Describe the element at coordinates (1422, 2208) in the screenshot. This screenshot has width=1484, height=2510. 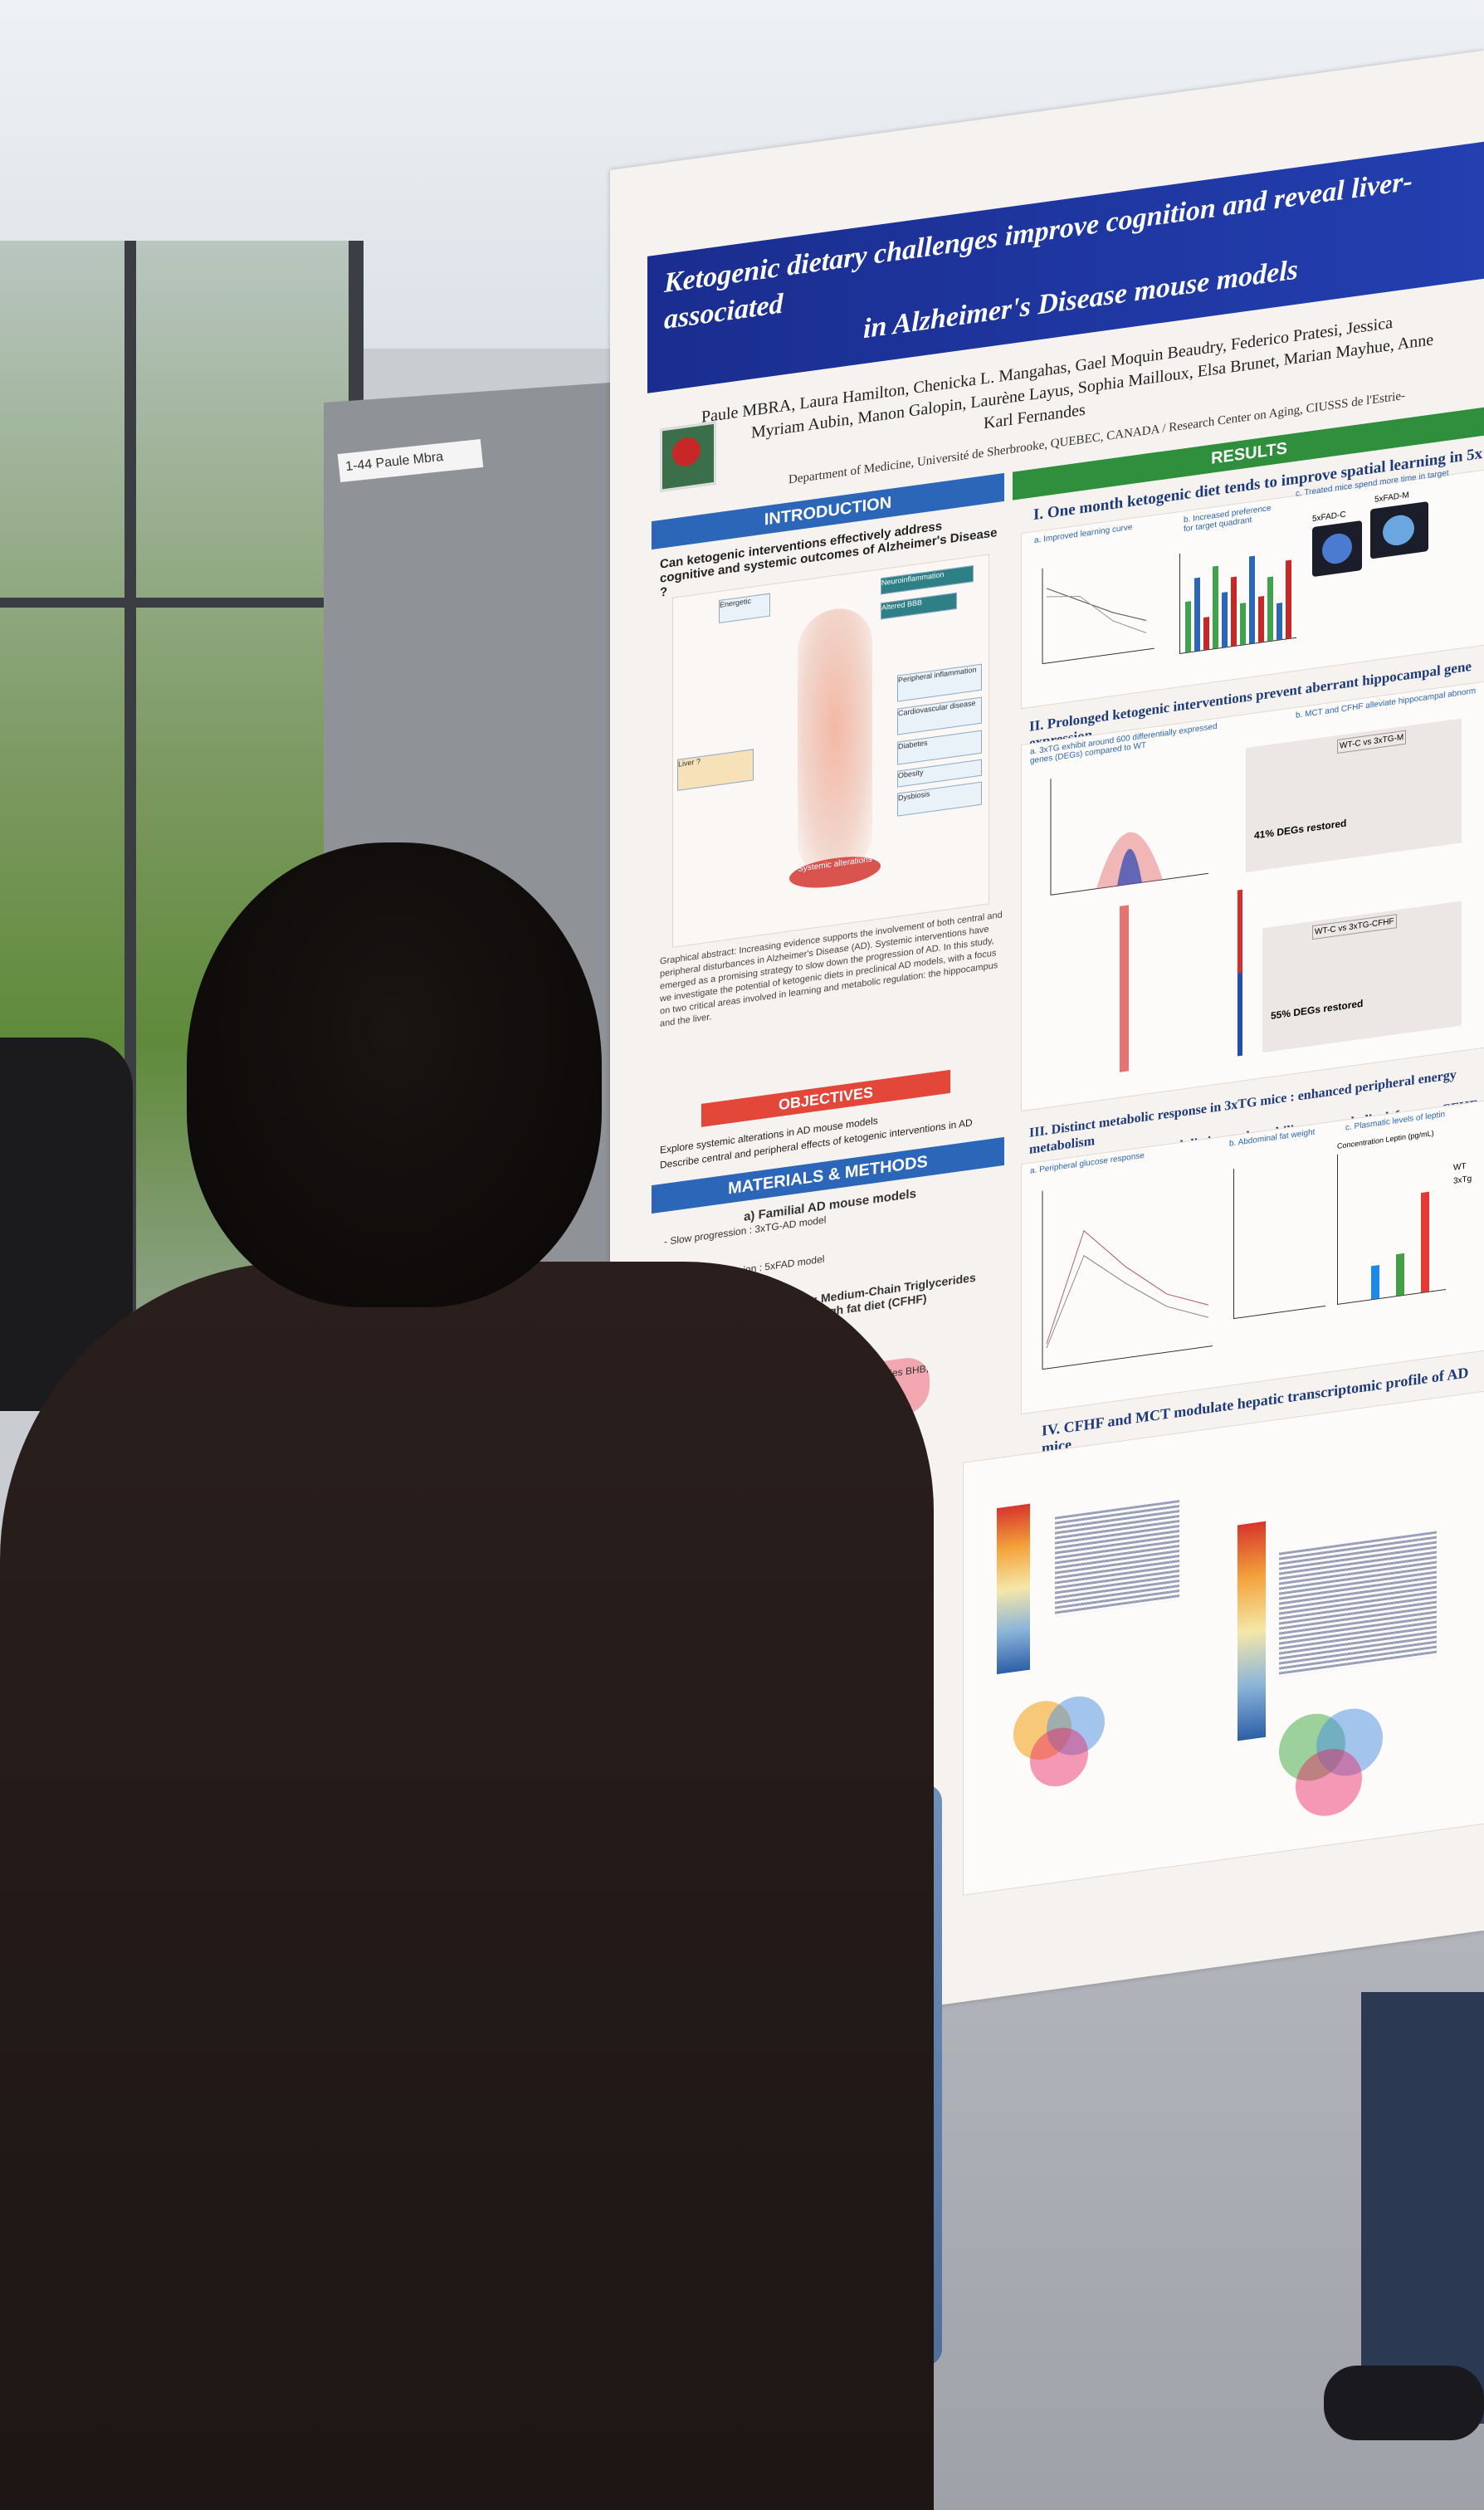
I see `person-right-legs` at that location.